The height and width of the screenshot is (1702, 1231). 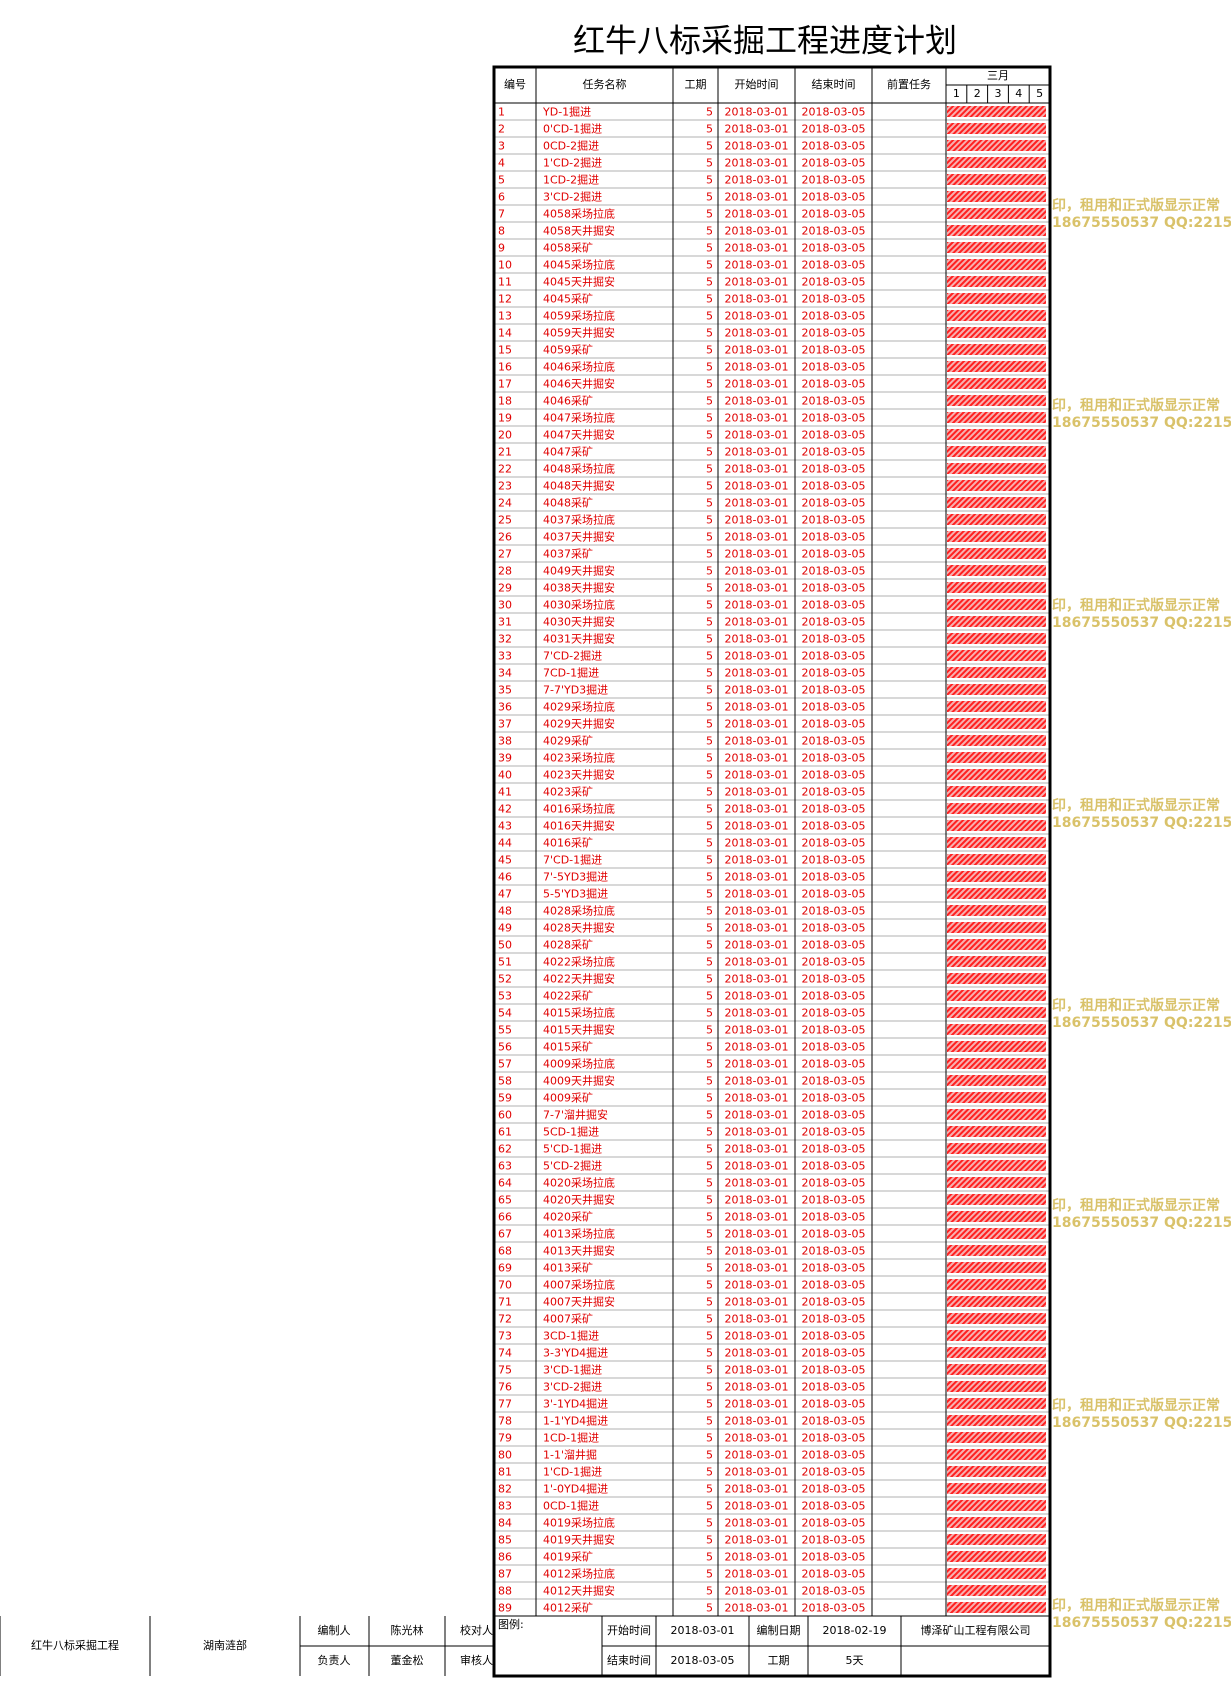 What do you see at coordinates (579, 418) in the screenshot?
I see `task-name: 4047采场拉底` at bounding box center [579, 418].